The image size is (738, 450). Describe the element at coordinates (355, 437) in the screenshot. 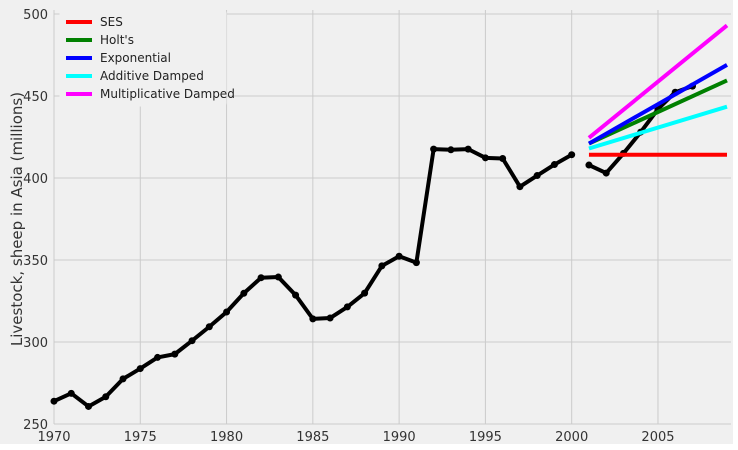

I see `x-axis-ticks: 1970 1975 1980 1985 1990 1995 2000 2005` at that location.